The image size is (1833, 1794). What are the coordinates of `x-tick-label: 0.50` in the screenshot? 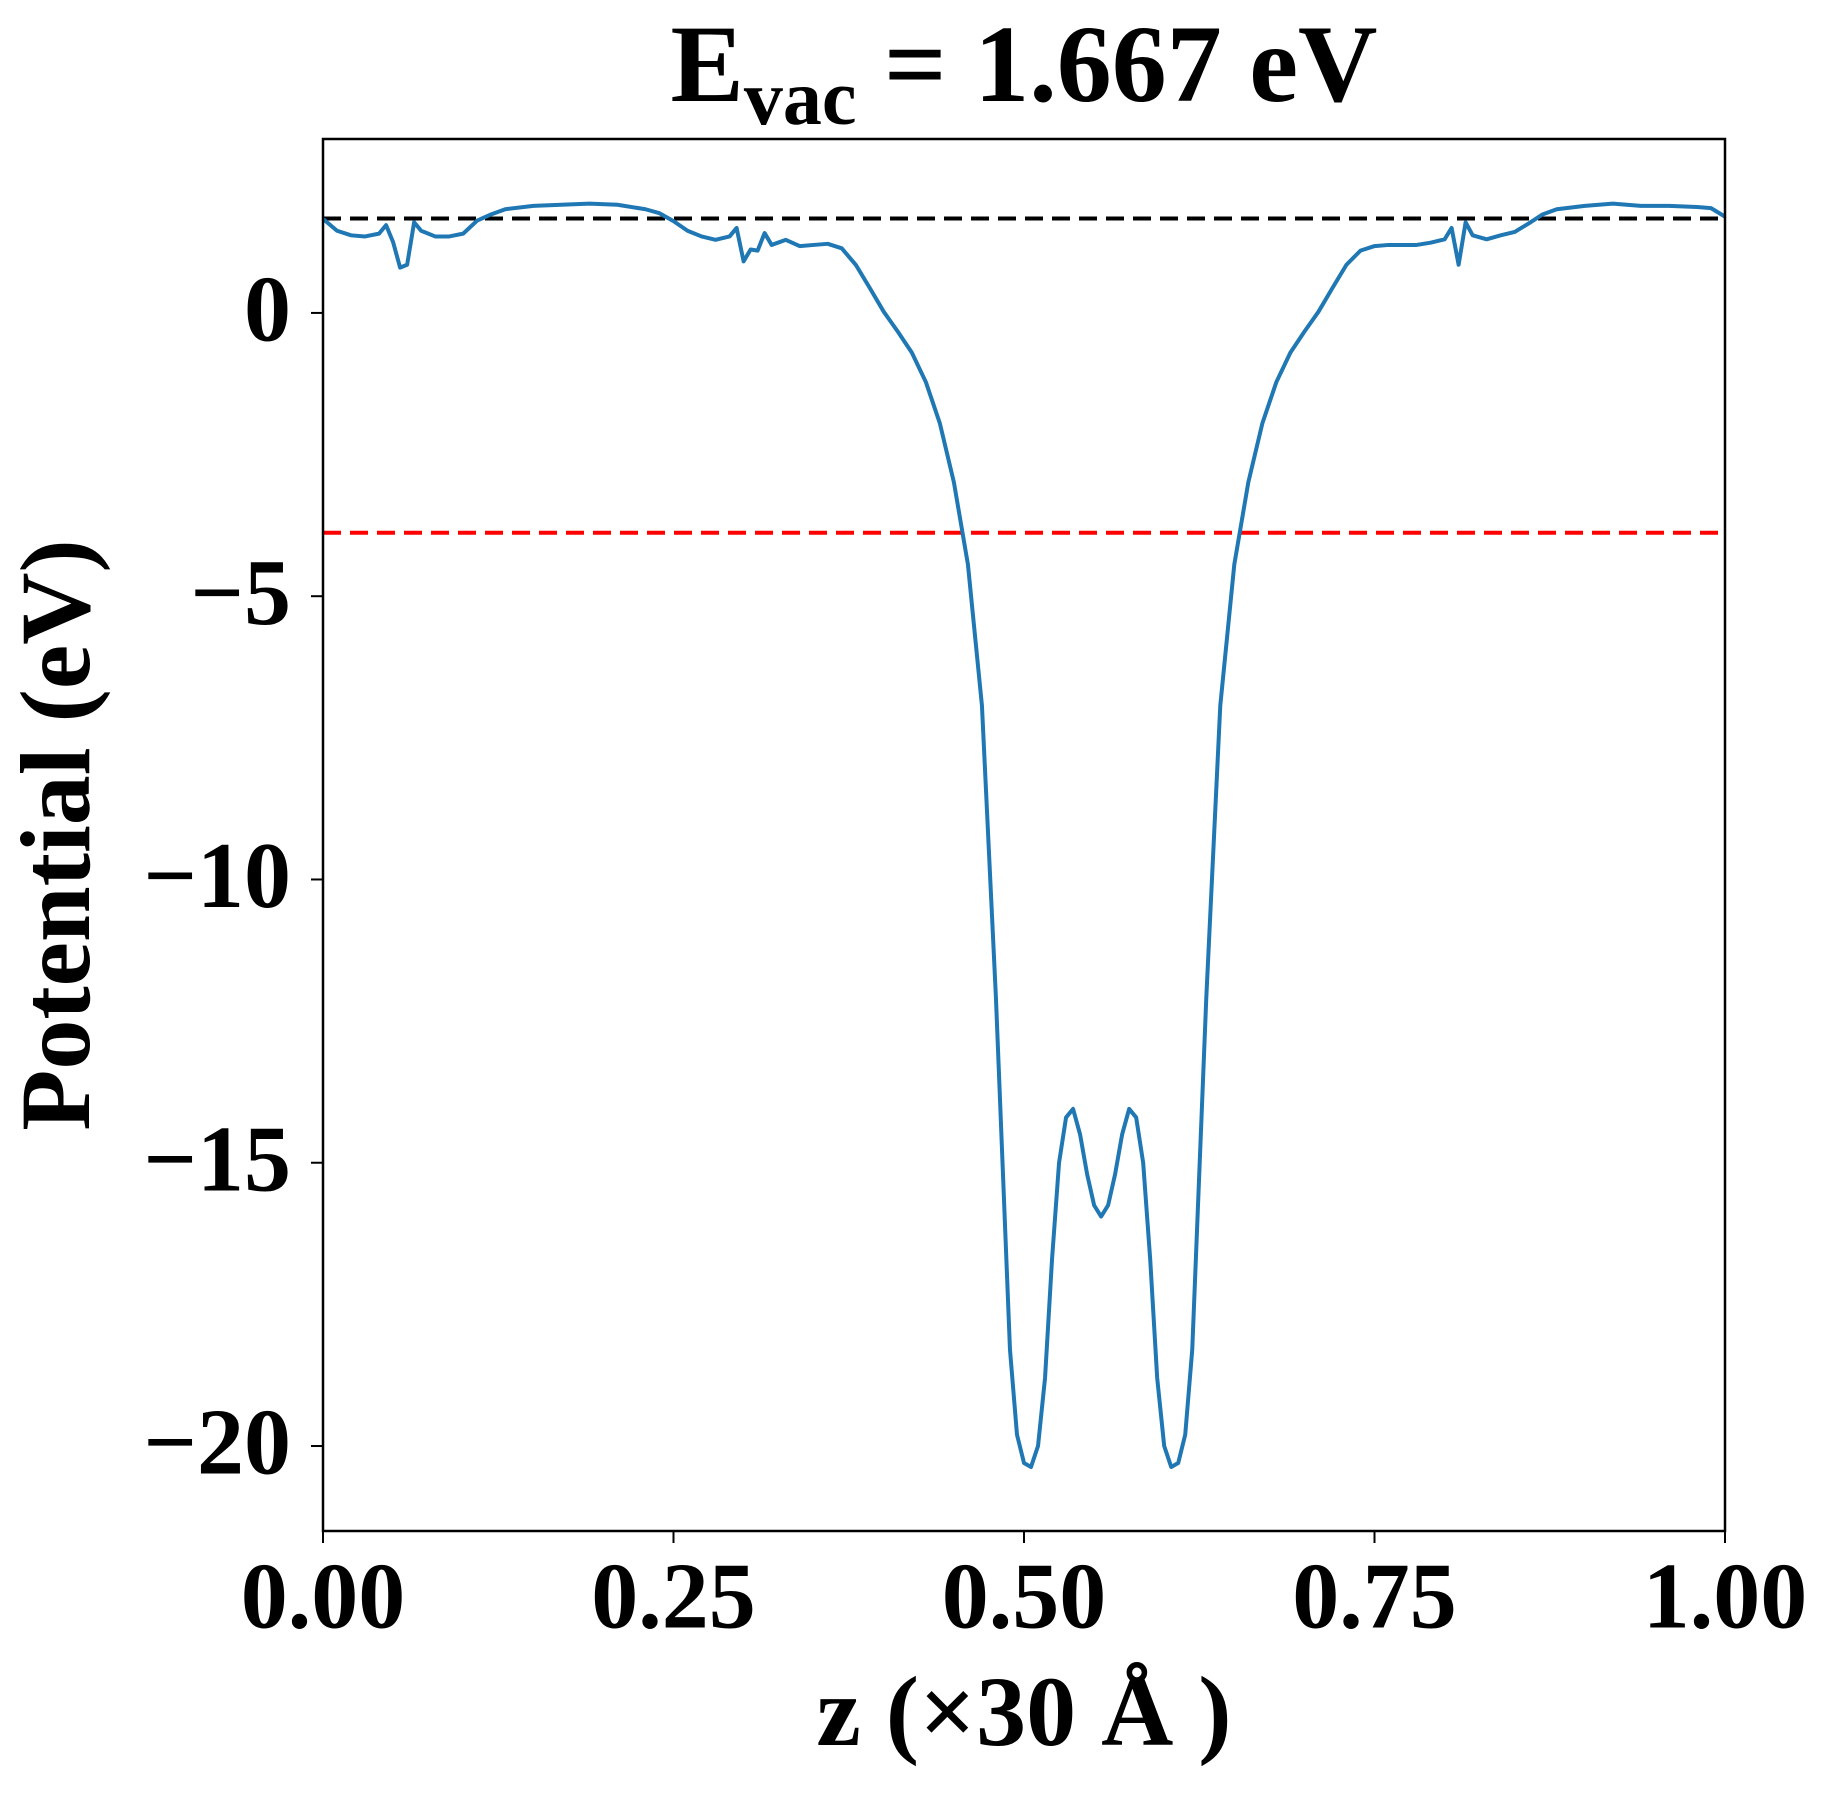 It's located at (1024, 1597).